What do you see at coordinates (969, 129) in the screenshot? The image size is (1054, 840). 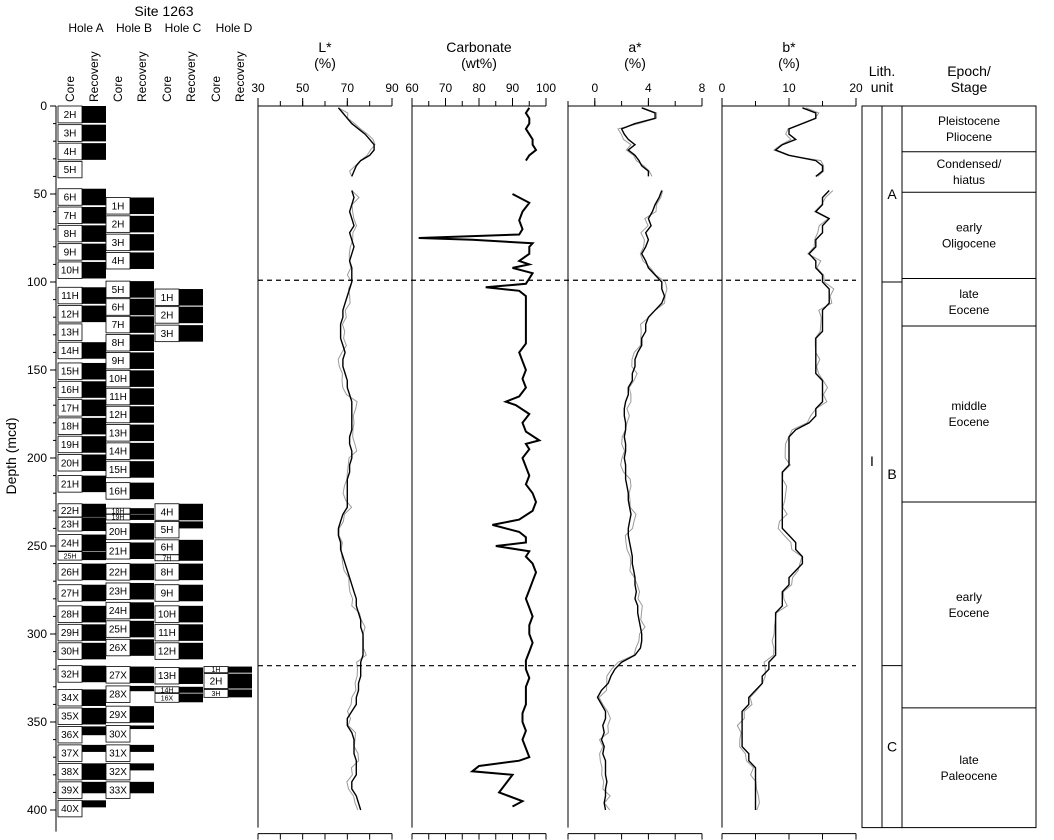 I see `epoch-label: Pleistocene Pliocene` at bounding box center [969, 129].